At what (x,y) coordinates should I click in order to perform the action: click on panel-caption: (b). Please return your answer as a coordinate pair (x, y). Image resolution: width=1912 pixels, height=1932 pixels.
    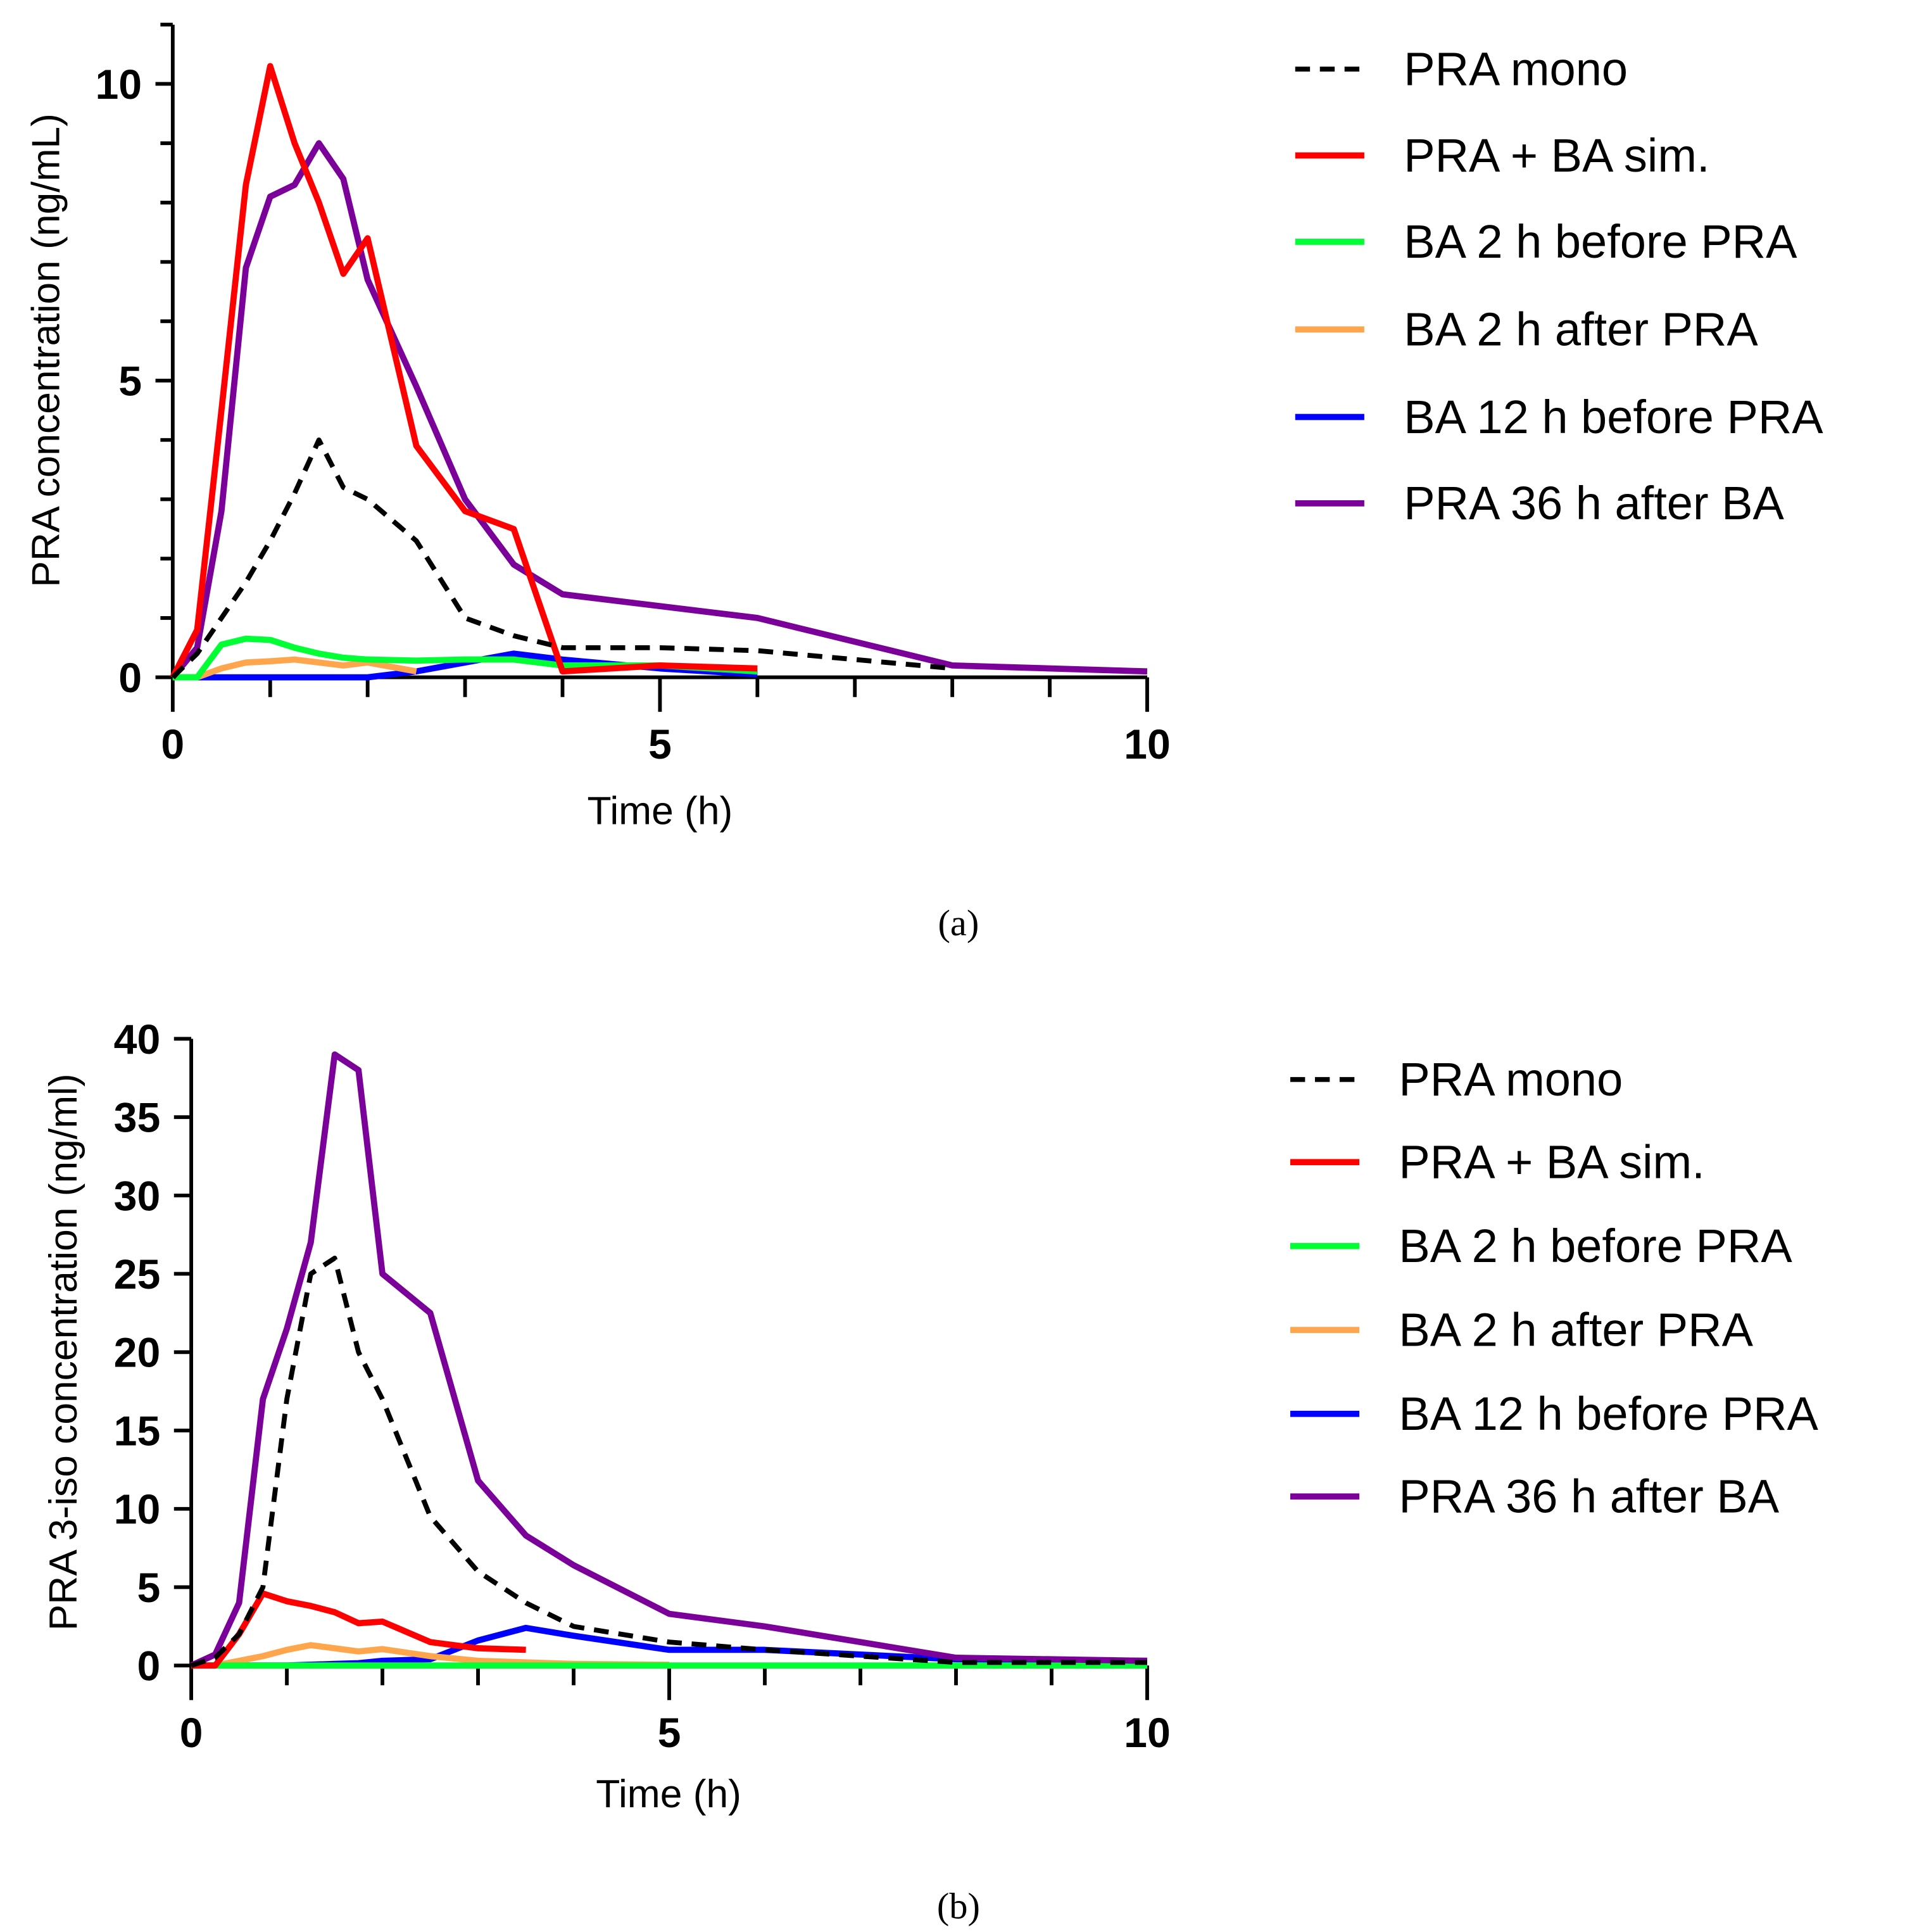
    Looking at the image, I should click on (959, 1906).